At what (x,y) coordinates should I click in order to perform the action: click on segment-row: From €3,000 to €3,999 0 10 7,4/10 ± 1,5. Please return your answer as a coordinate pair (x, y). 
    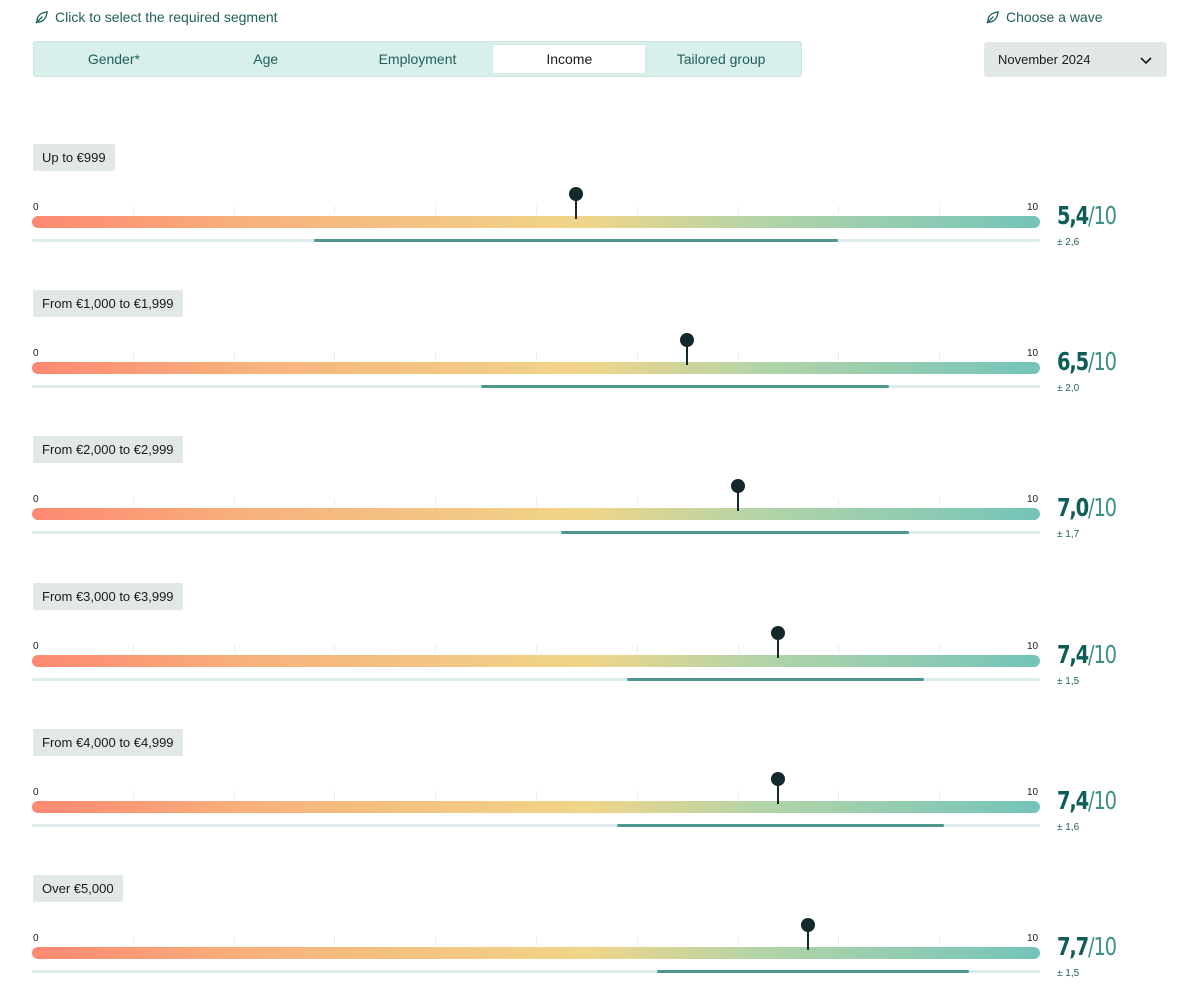
    Looking at the image, I should click on (595, 655).